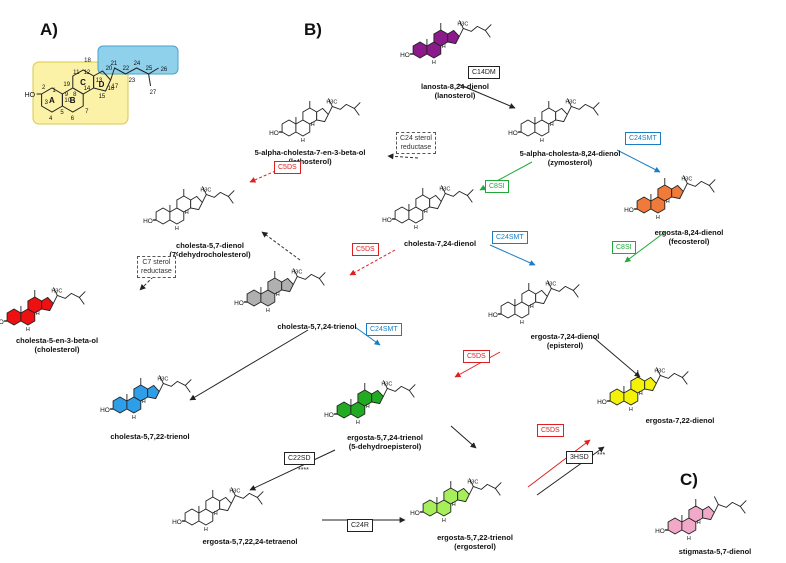  What do you see at coordinates (701, 519) in the screenshot?
I see `structure-stigmasta: HO H H` at bounding box center [701, 519].